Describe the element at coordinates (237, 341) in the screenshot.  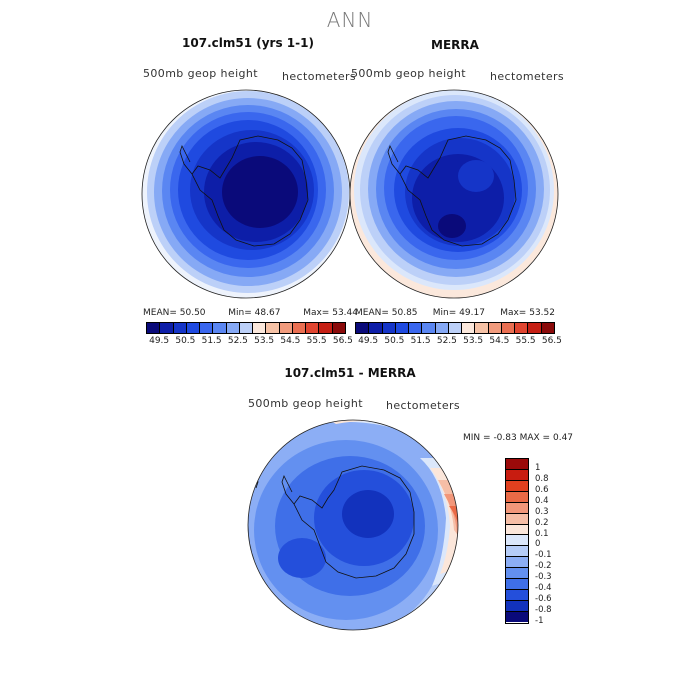
I see `colorbar-tick-label: 52.5` at that location.